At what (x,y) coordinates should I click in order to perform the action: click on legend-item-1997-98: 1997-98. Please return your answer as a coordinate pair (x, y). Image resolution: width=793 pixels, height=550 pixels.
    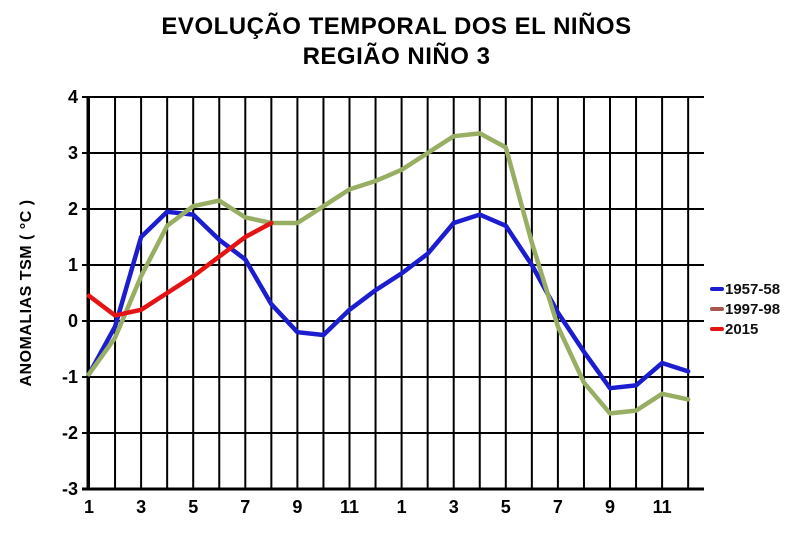
    Looking at the image, I should click on (745, 309).